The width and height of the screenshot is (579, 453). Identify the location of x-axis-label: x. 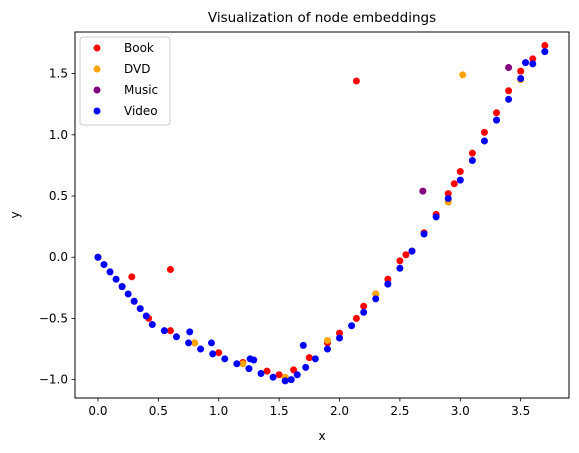
(321, 436).